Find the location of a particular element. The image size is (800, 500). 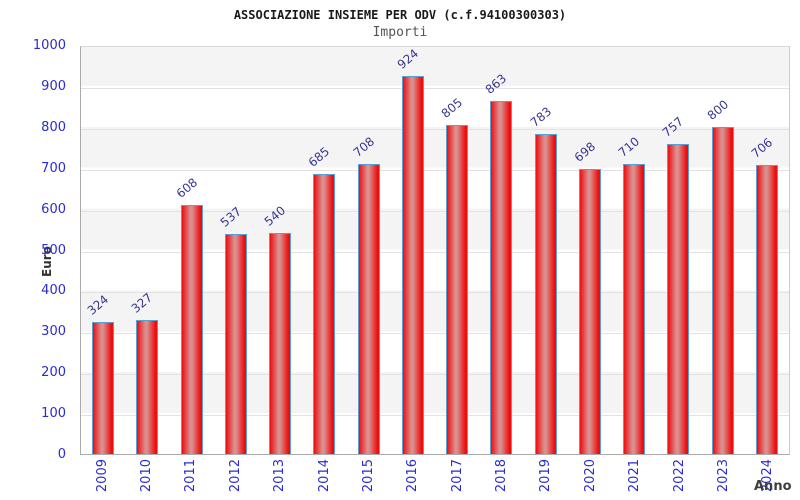

x-slot: 2012 is located at coordinates (235, 479).